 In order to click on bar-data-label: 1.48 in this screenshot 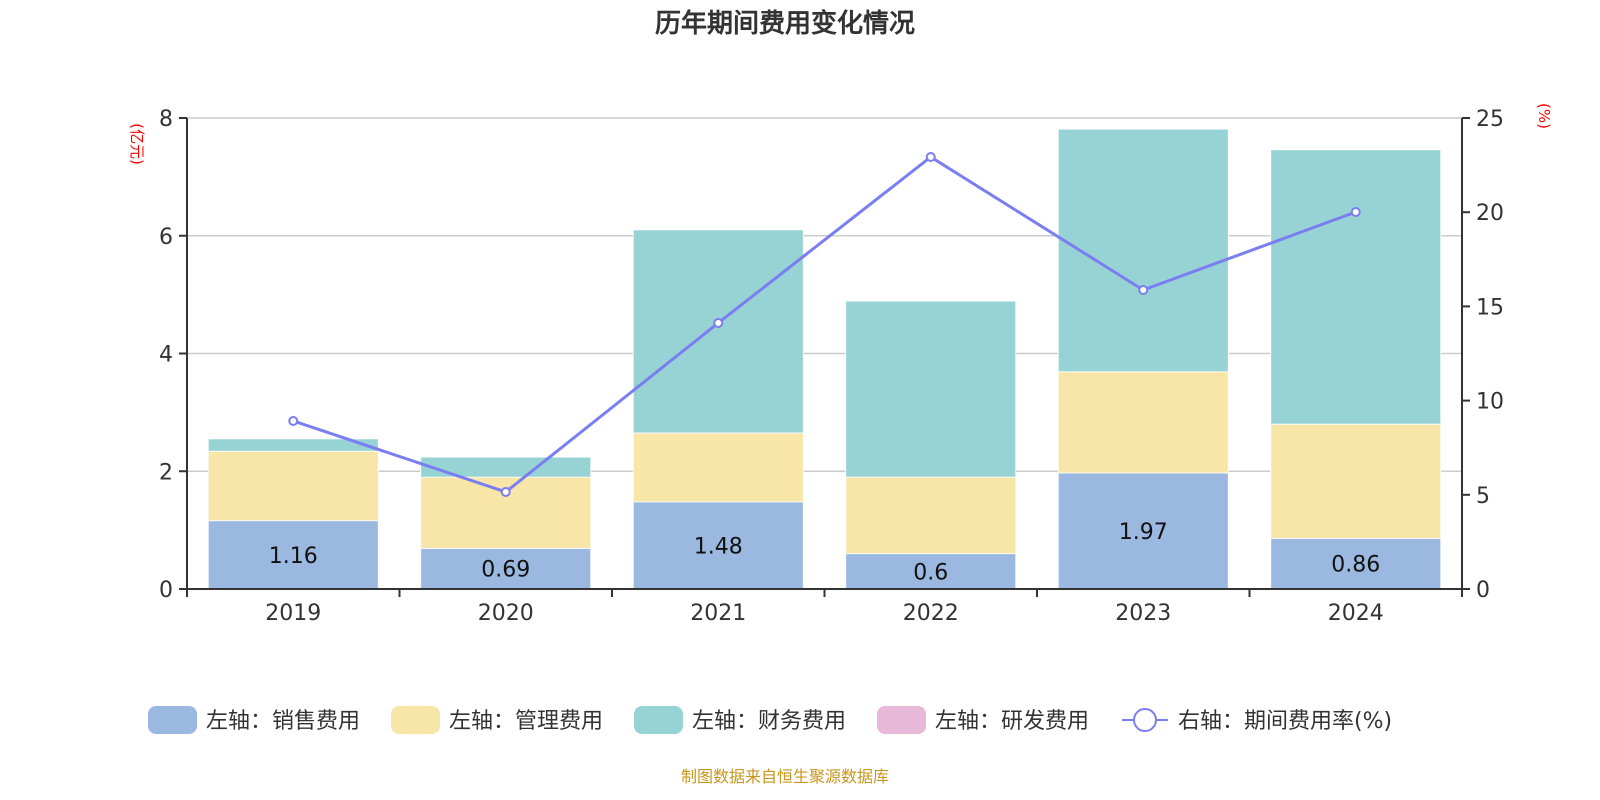, I will do `click(718, 546)`.